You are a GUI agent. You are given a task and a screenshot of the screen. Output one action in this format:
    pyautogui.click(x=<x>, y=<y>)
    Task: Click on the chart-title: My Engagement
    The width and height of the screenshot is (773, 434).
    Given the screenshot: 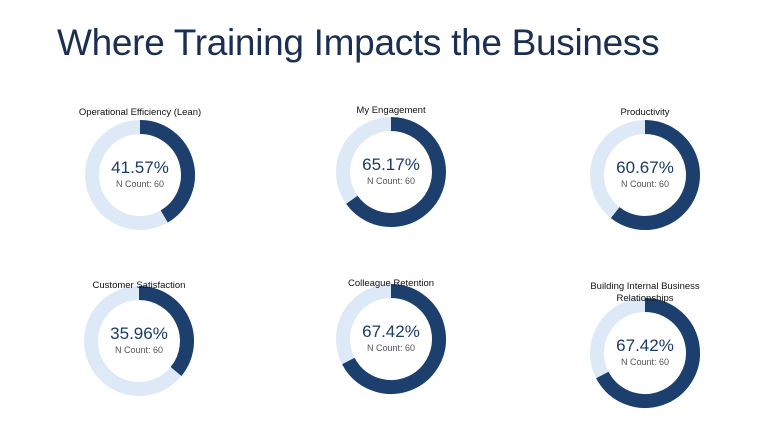 What is the action you would take?
    pyautogui.click(x=391, y=110)
    